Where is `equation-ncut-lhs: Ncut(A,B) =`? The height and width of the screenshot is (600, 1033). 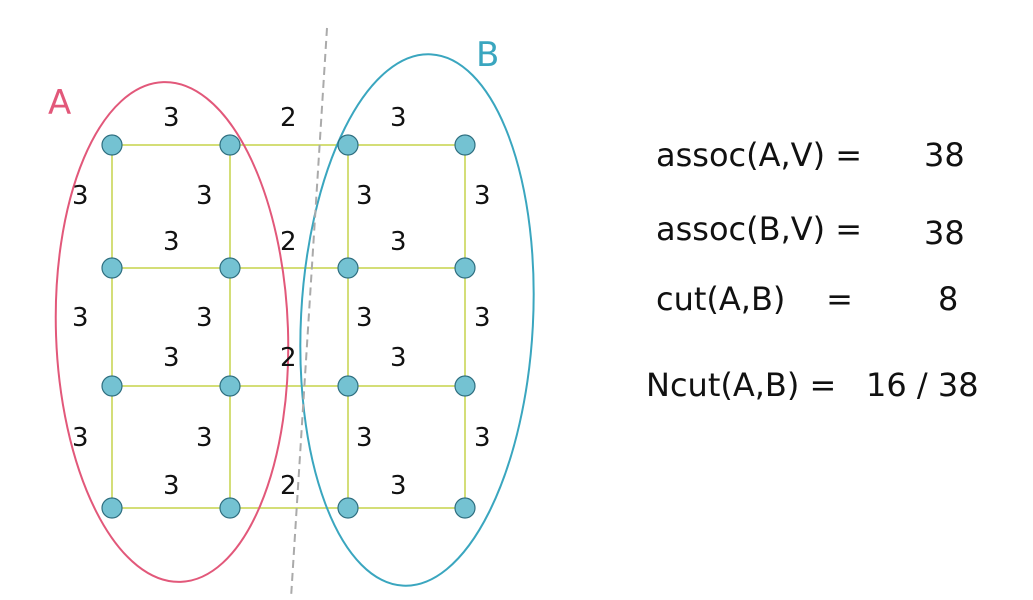 equation-ncut-lhs: Ncut(A,B) = is located at coordinates (741, 385).